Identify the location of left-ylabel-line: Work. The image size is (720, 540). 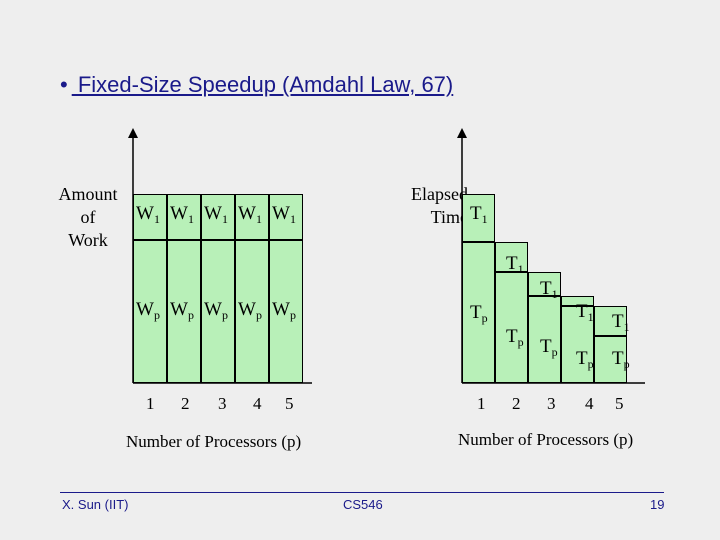
(88, 240).